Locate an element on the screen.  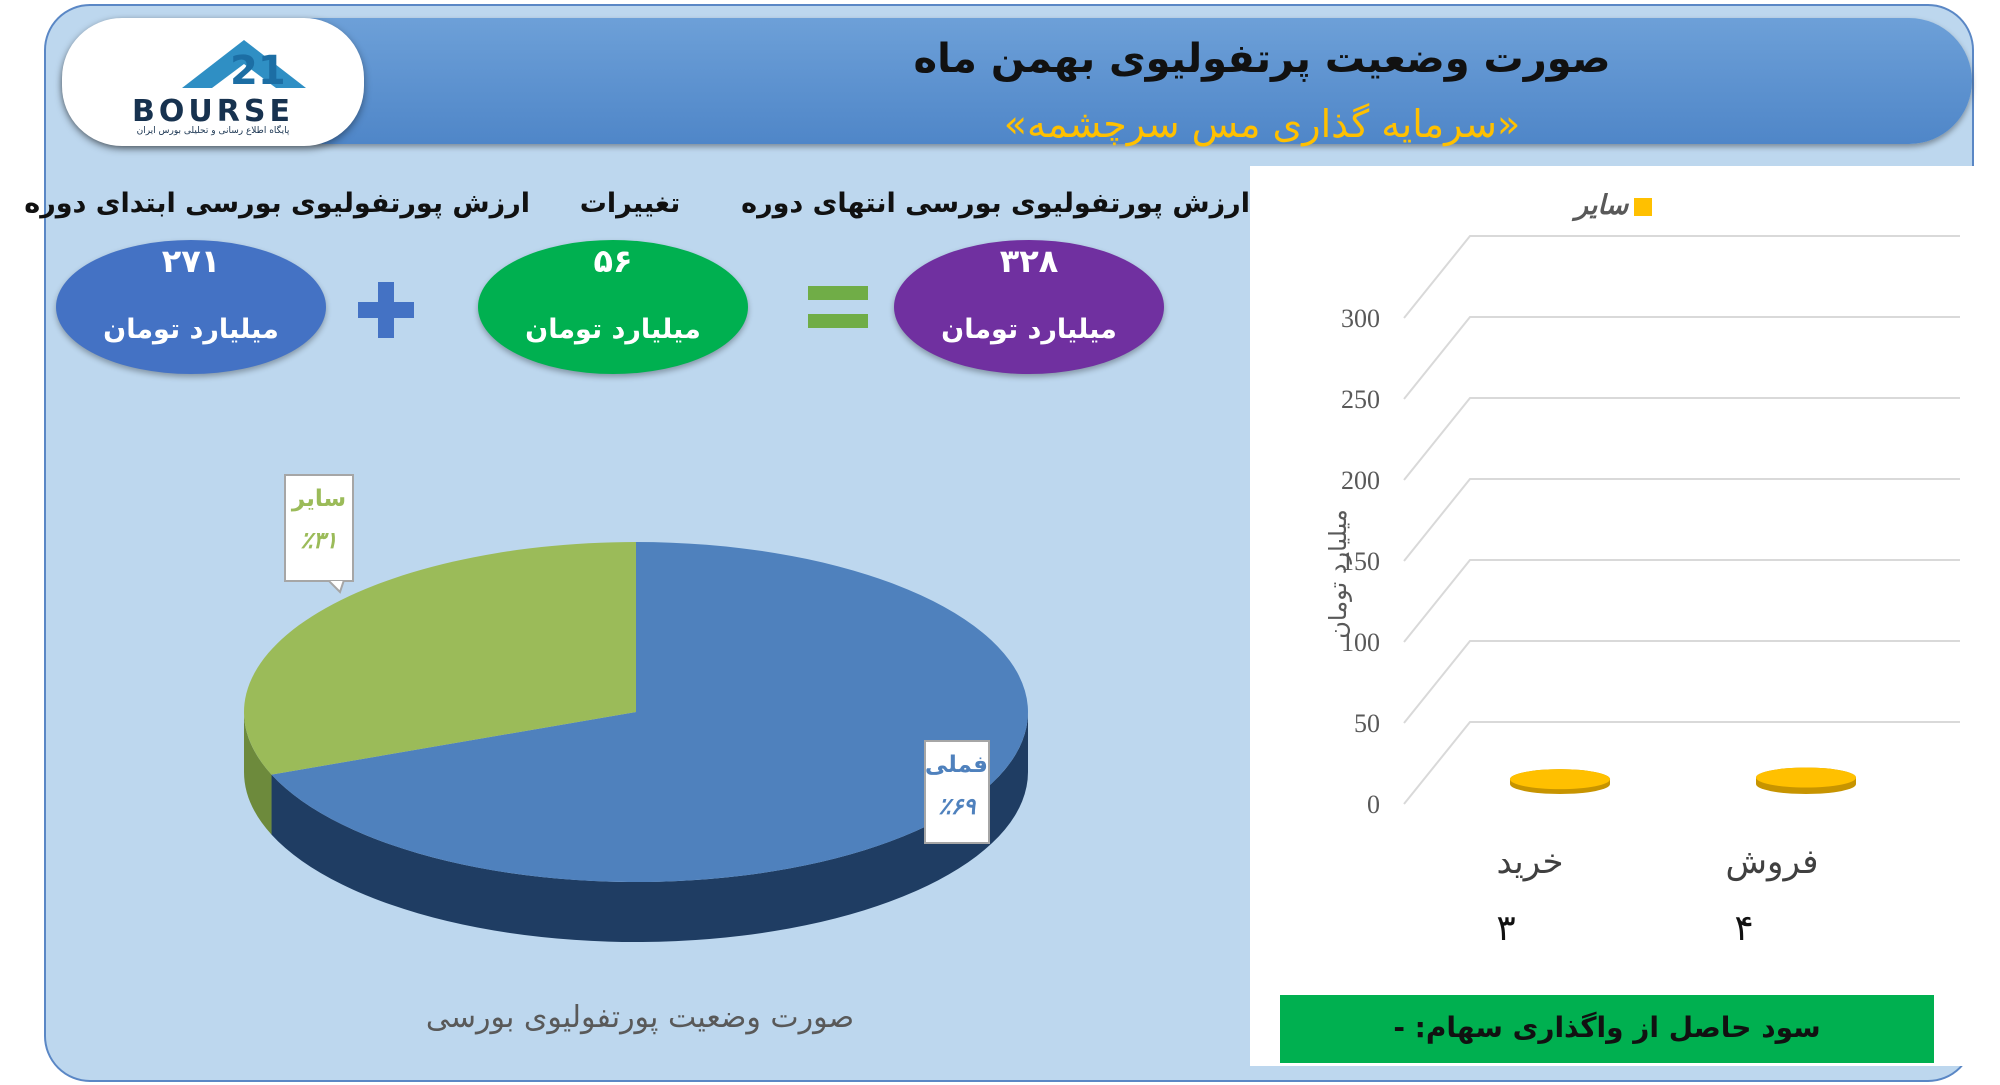
end-value-unit: میلیارد تومان is located at coordinates (1029, 329).